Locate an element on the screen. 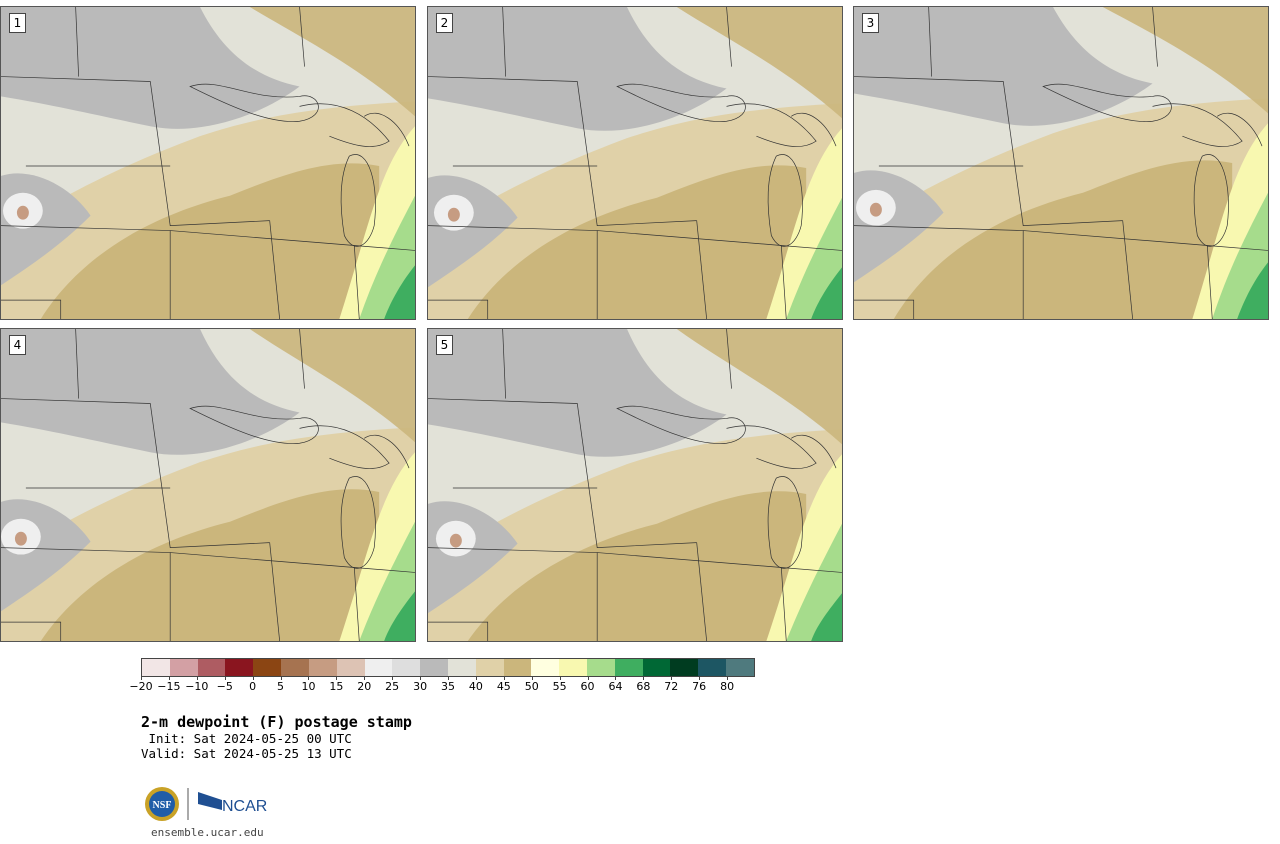  member-map-panel: 3 is located at coordinates (1061, 163).